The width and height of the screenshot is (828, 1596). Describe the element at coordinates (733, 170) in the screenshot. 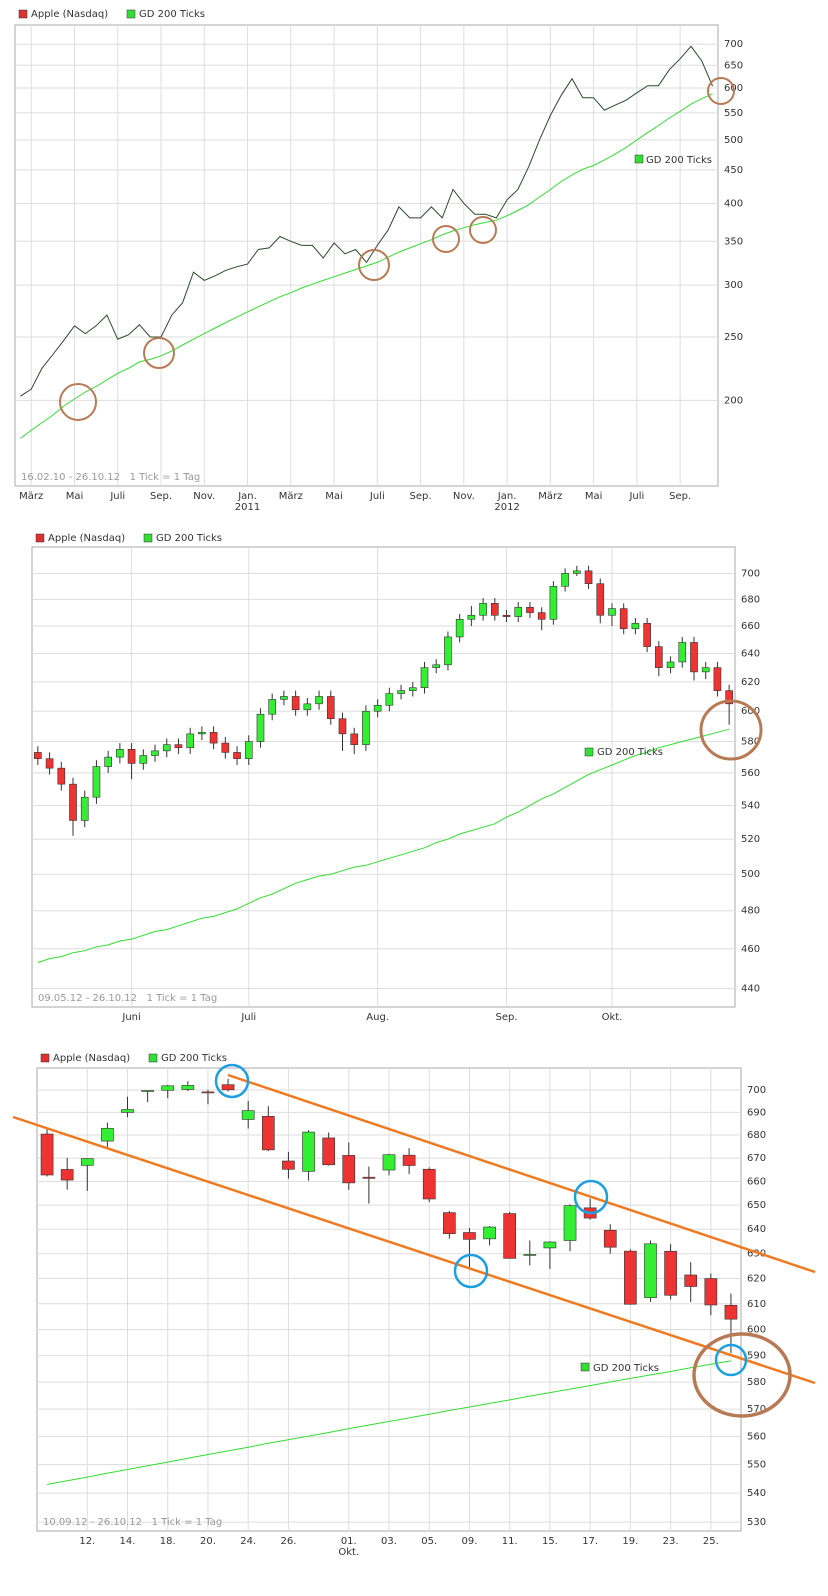

I see `y-tick-label: 450` at that location.